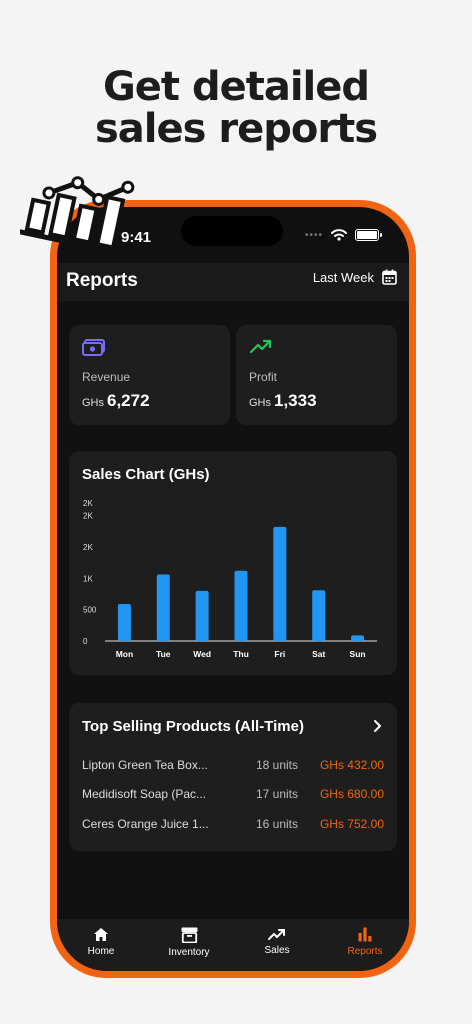 This screenshot has height=1024, width=472. Describe the element at coordinates (343, 277) in the screenshot. I see `period-label: Last Week` at that location.